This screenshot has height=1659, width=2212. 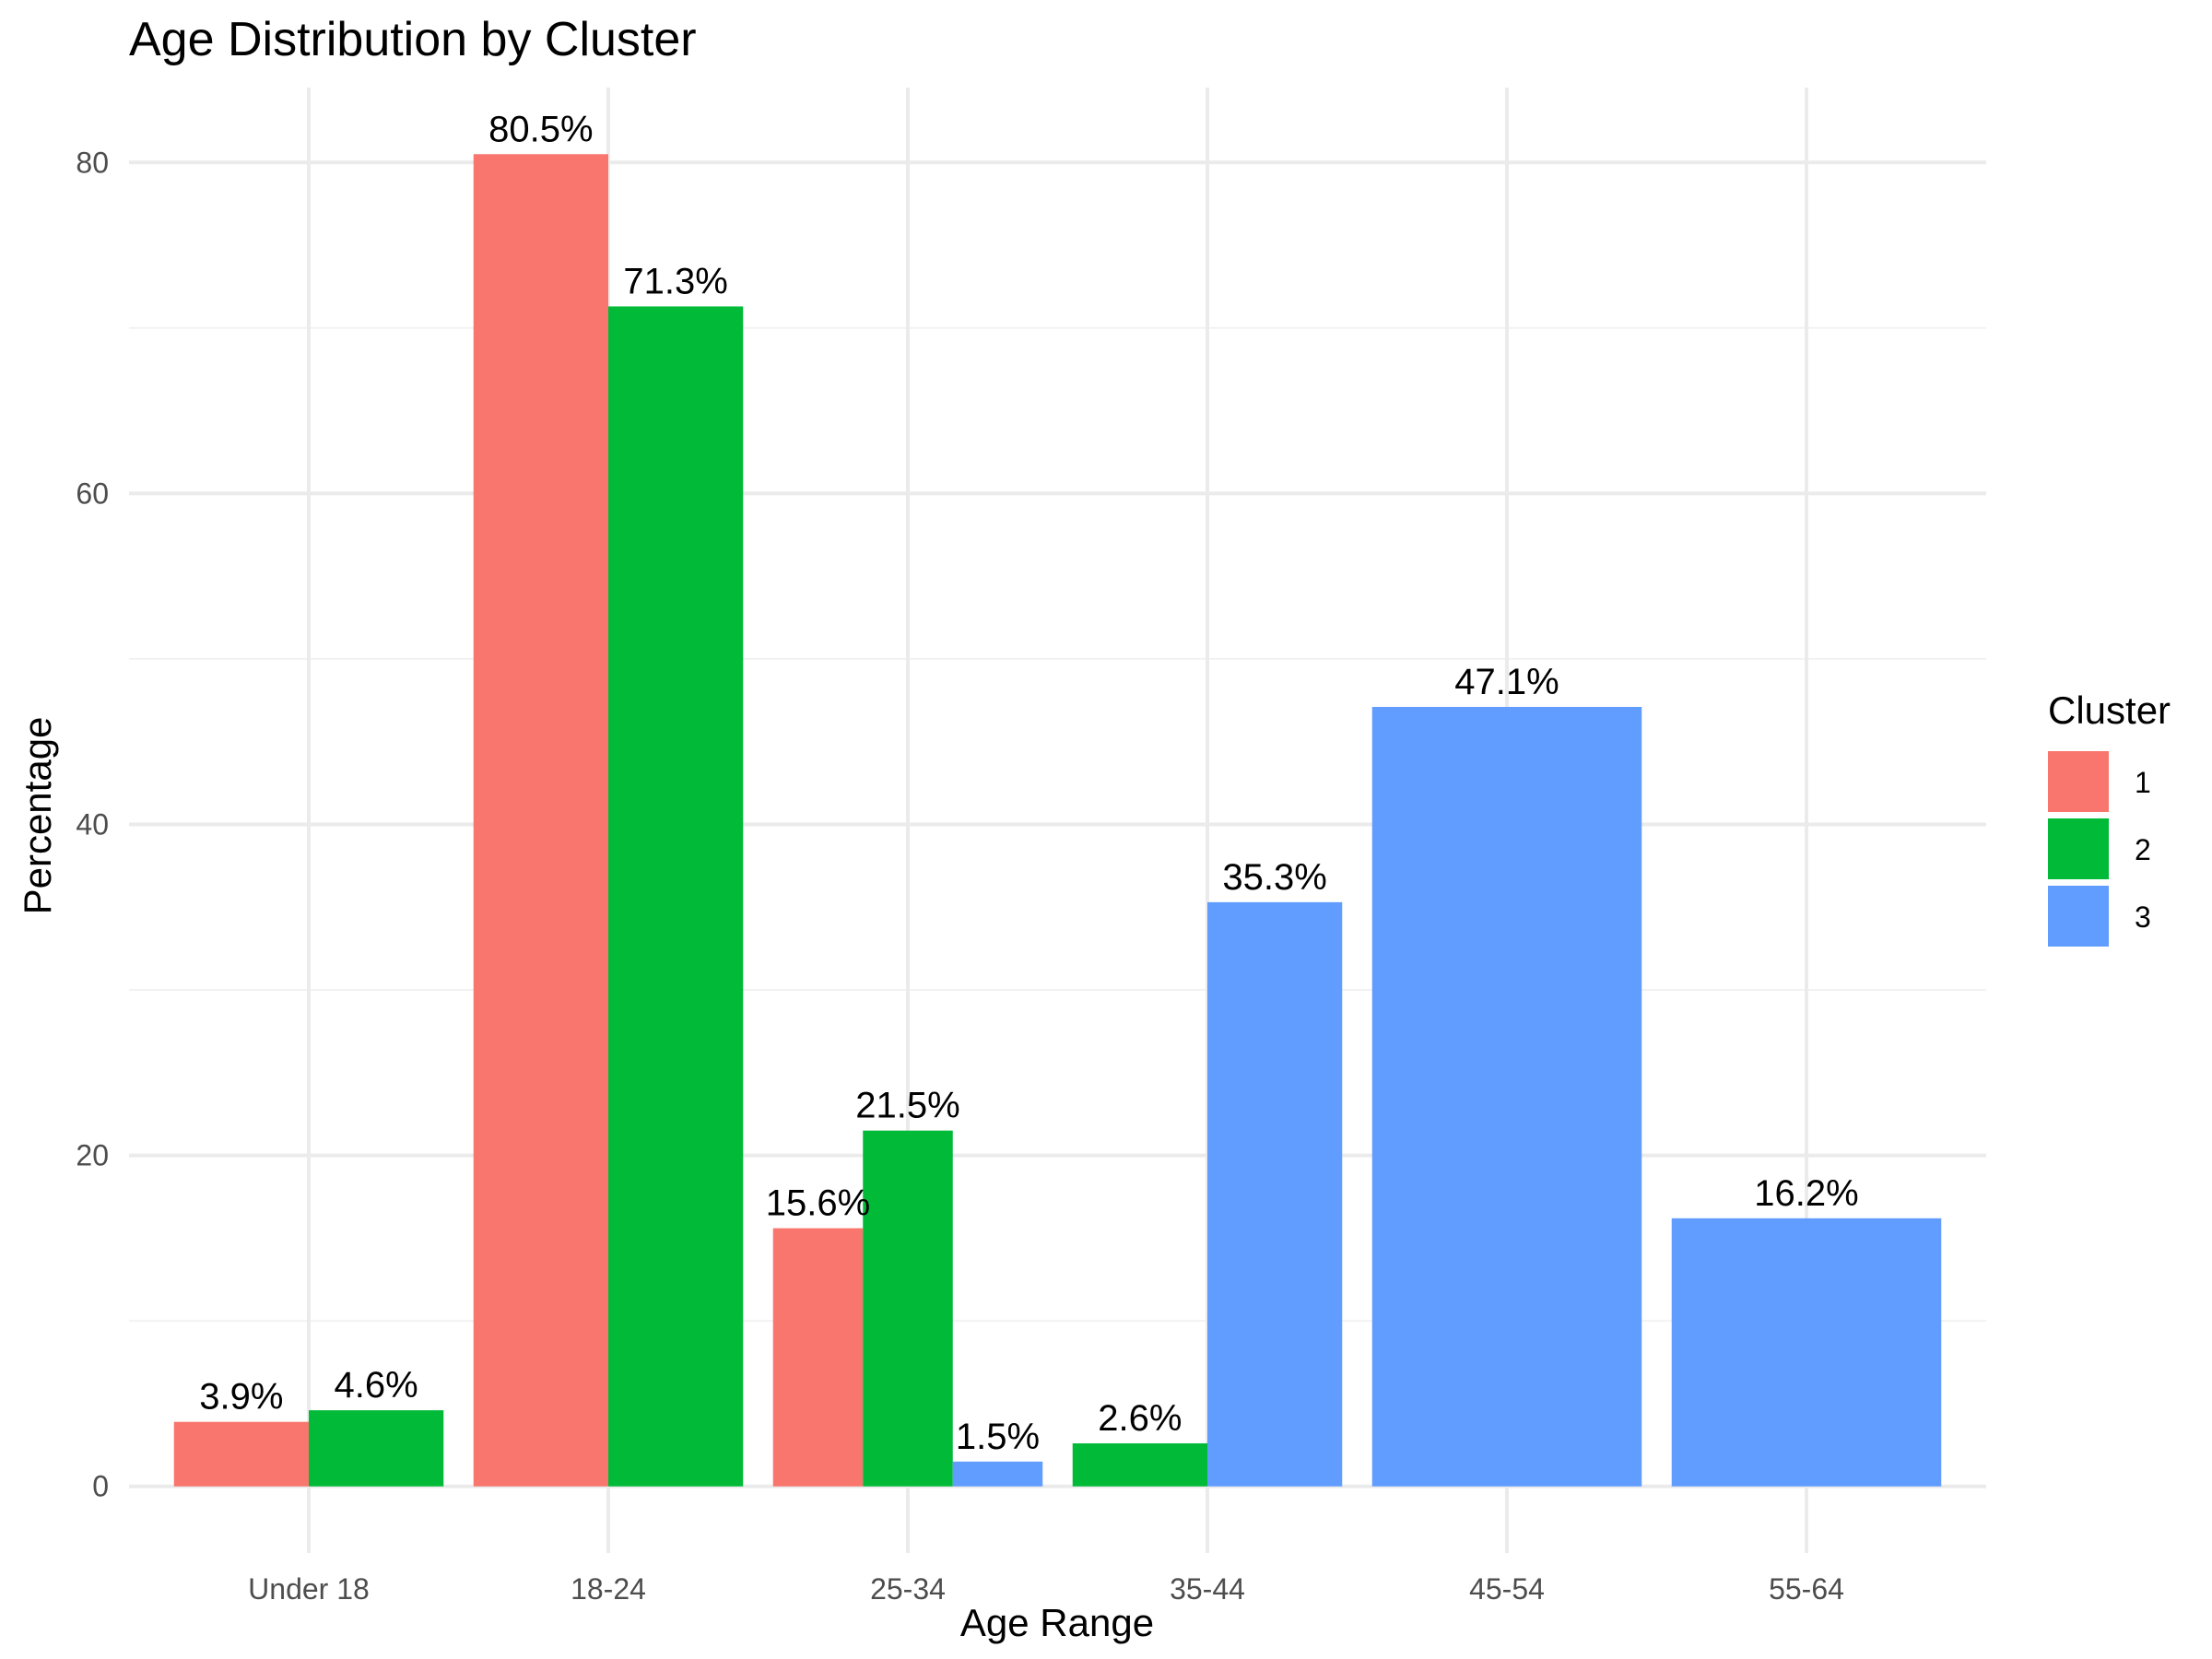 What do you see at coordinates (540, 129) in the screenshot?
I see `data-label: 80.5%` at bounding box center [540, 129].